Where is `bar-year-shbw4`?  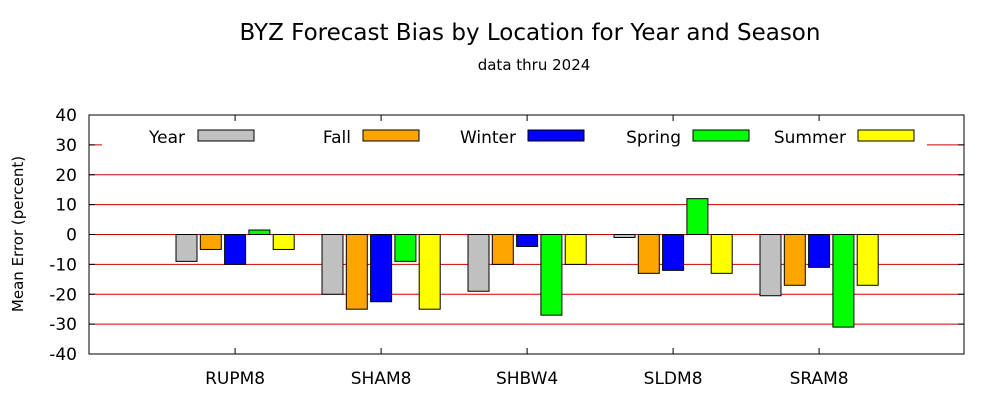
bar-year-shbw4 is located at coordinates (478, 263).